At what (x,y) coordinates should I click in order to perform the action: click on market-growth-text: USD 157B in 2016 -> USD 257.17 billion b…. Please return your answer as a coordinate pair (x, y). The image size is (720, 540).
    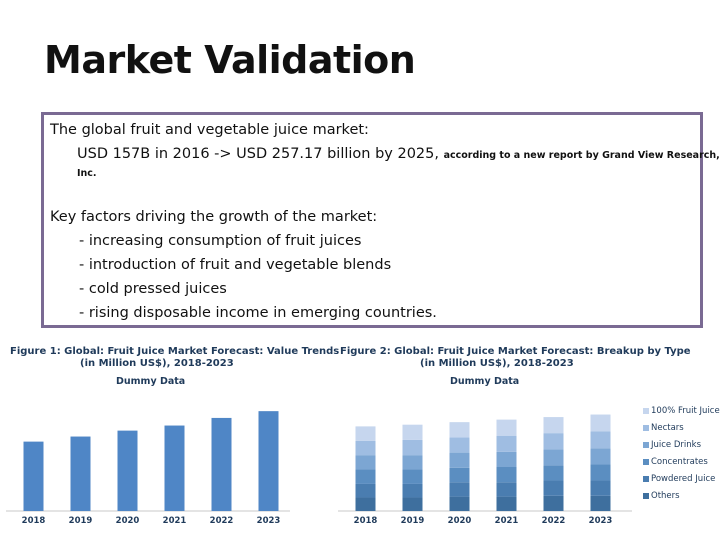
    Looking at the image, I should click on (258, 154).